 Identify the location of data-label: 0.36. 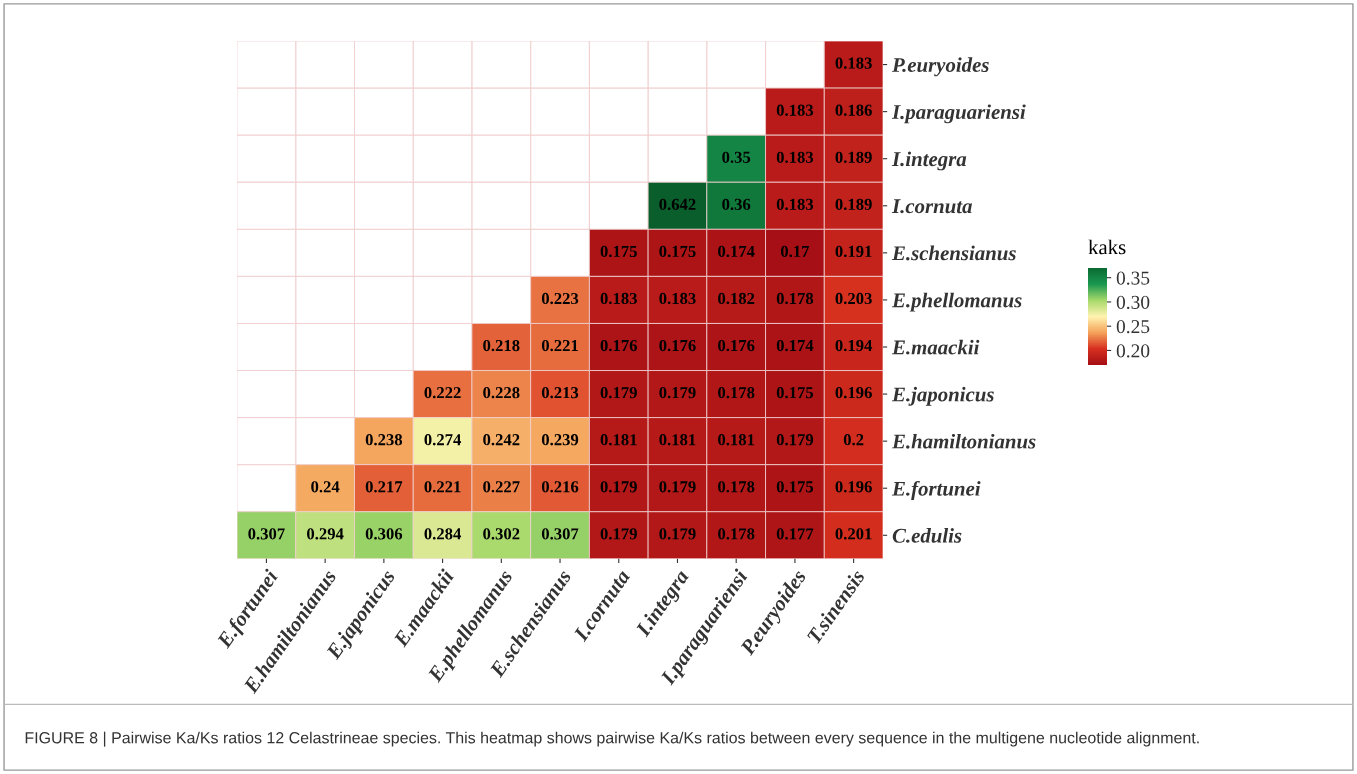
(736, 204).